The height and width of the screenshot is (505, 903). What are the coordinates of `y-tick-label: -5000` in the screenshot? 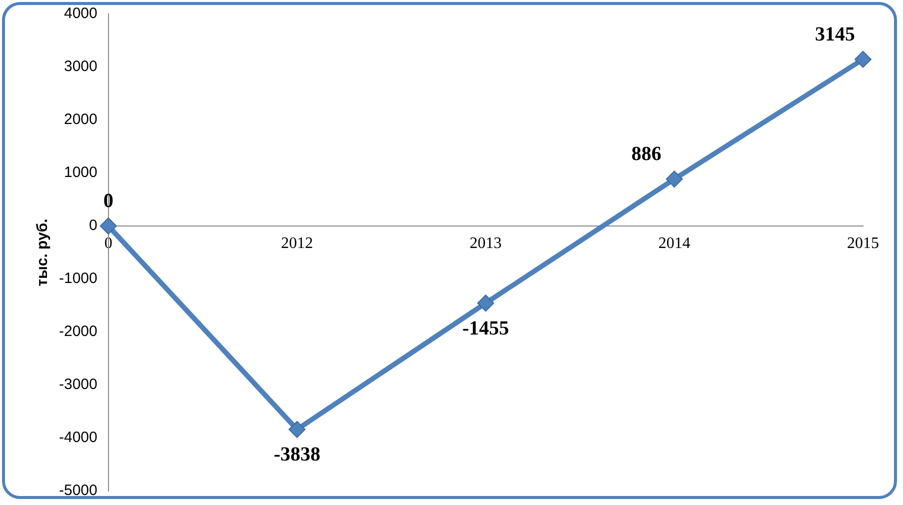 It's located at (78, 491).